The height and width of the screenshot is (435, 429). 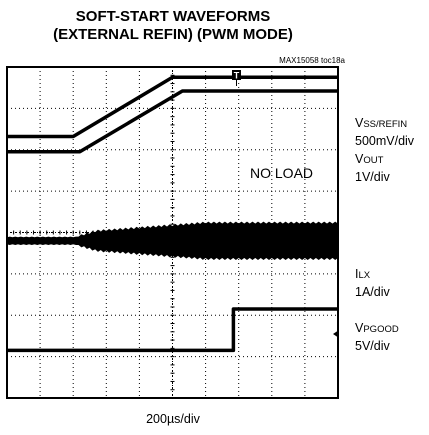 I want to click on trigger-label: T, so click(x=237, y=76).